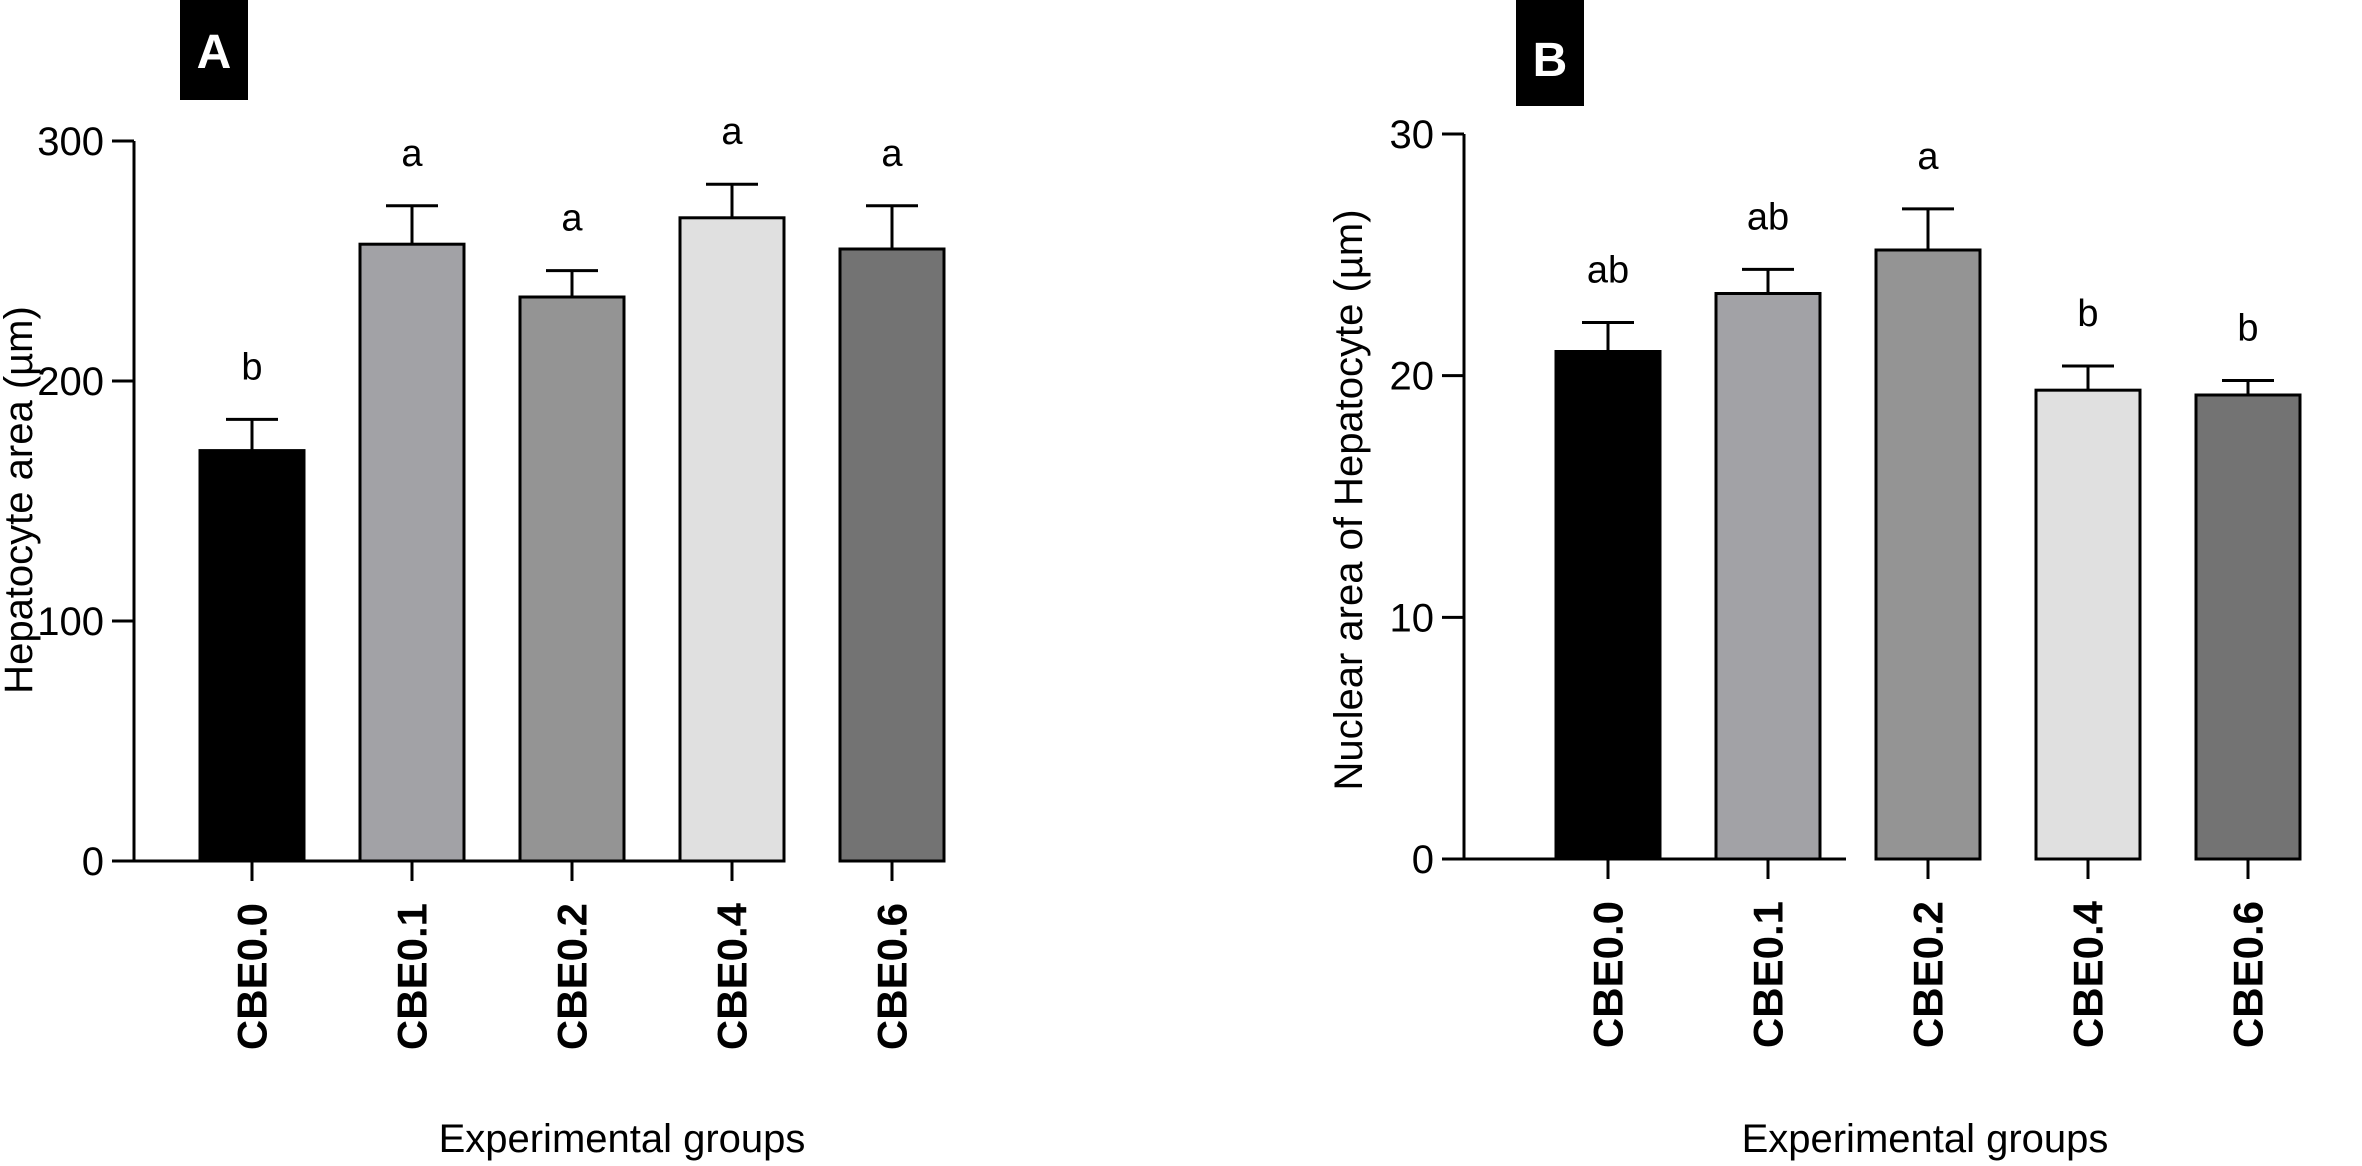  I want to click on x-axis-title-a: Experimental groups, so click(622, 1139).